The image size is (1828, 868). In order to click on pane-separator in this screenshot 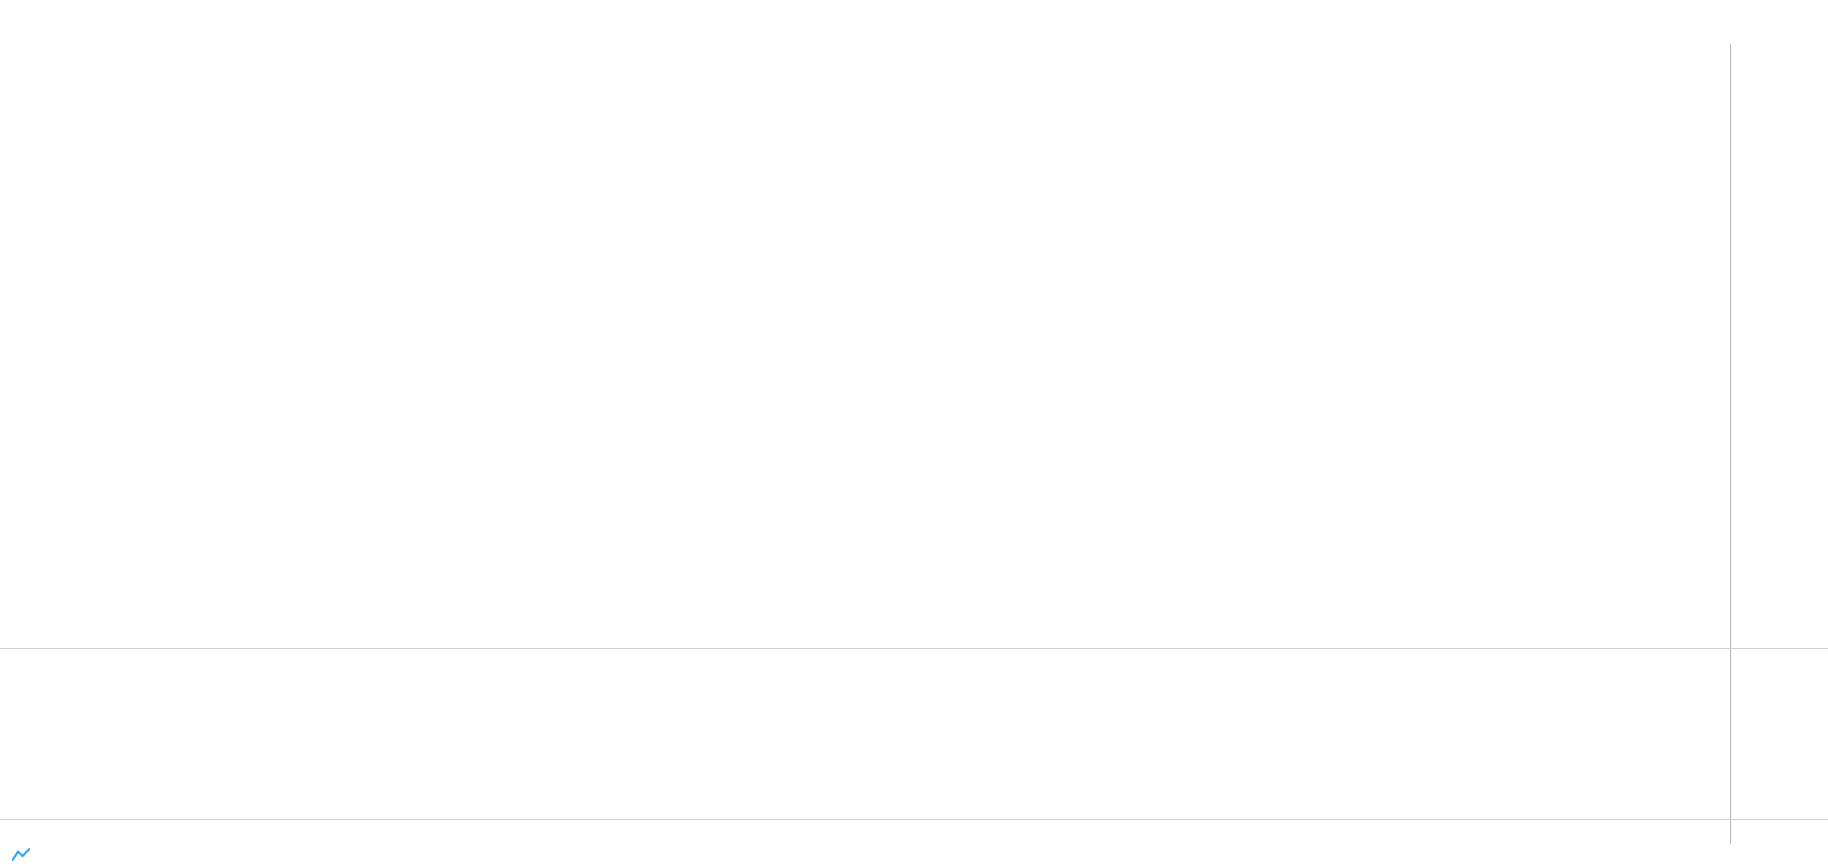, I will do `click(914, 648)`.